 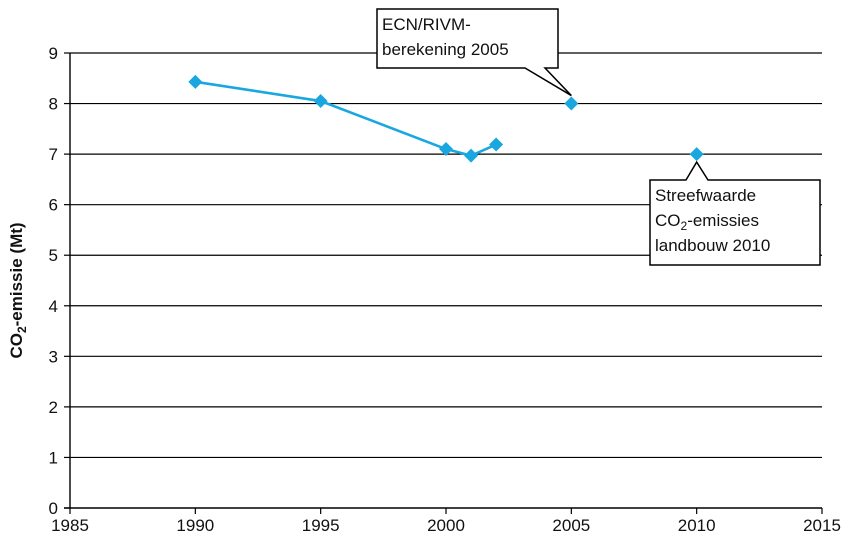 What do you see at coordinates (707, 222) in the screenshot?
I see `callout-1-line-1: CO2-emissies` at bounding box center [707, 222].